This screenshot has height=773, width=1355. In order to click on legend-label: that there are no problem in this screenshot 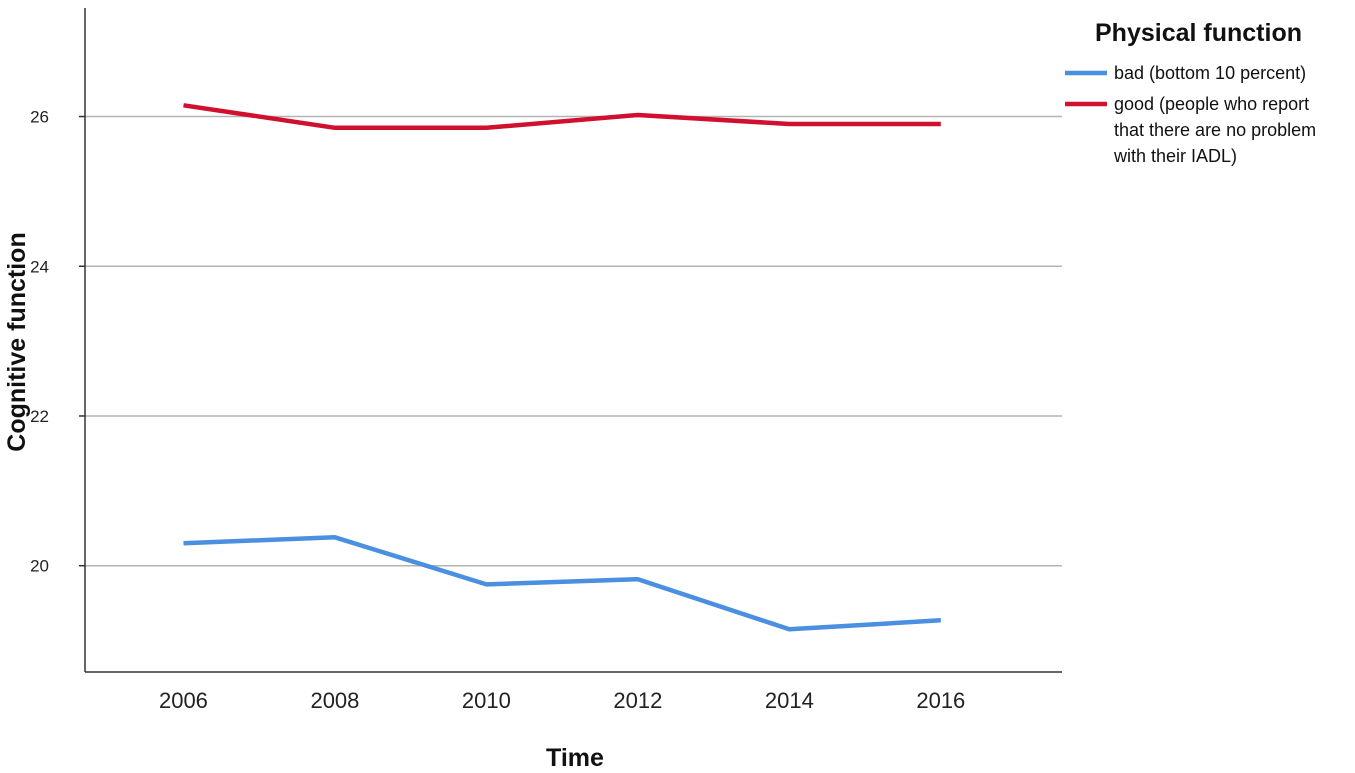, I will do `click(1215, 130)`.